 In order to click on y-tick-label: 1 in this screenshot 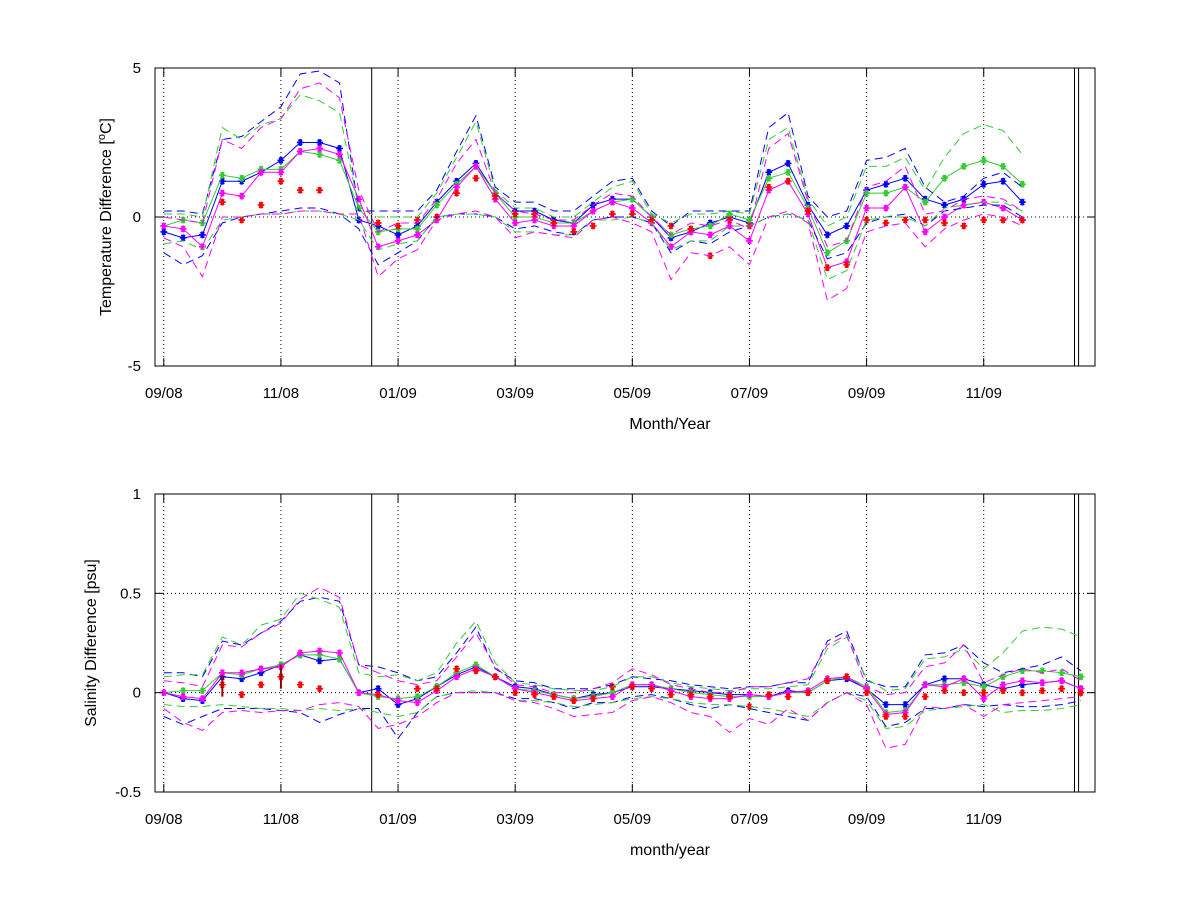, I will do `click(137, 494)`.